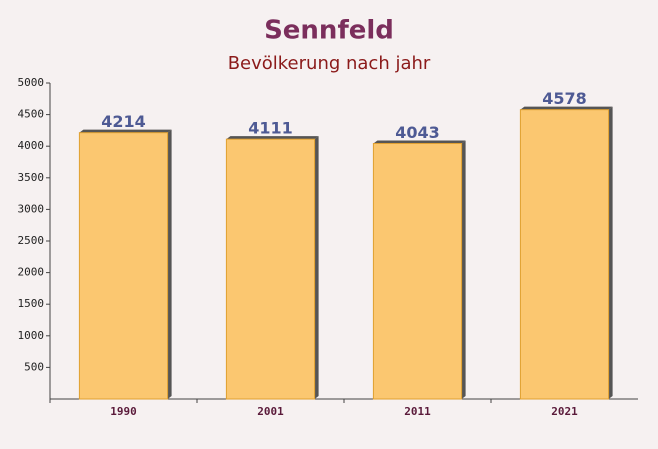 The image size is (658, 449). Describe the element at coordinates (329, 31) in the screenshot. I see `chart-title: Sennfeld` at that location.